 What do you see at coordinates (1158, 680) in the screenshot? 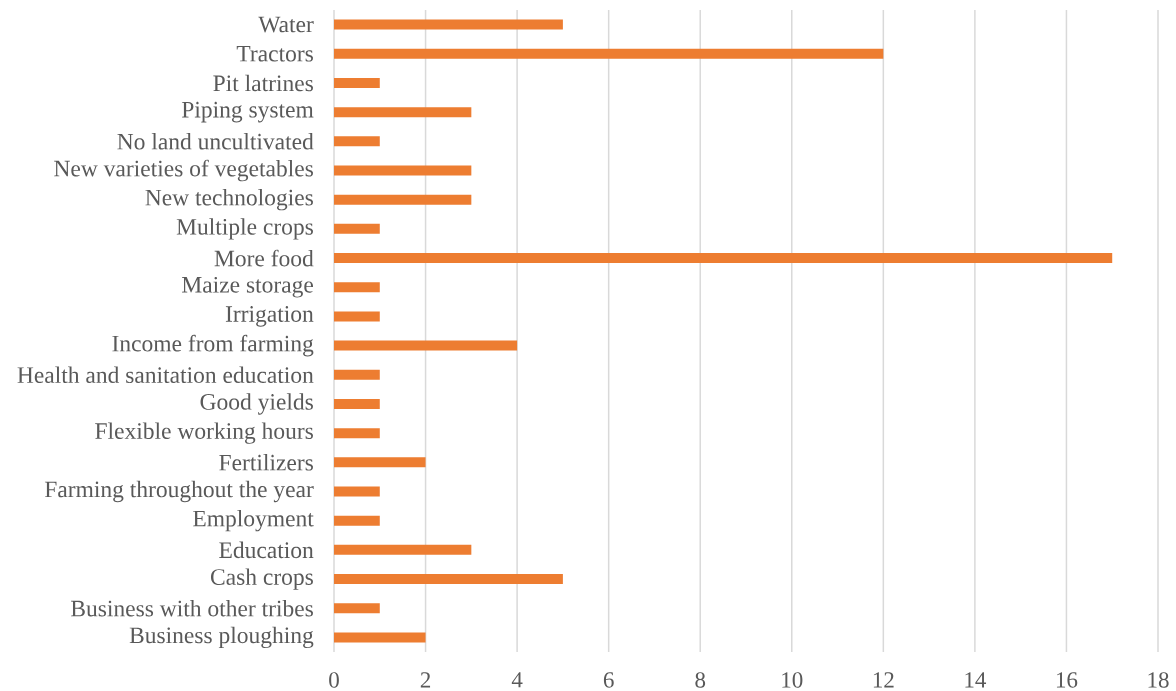
I see `x-tick-label: 18` at bounding box center [1158, 680].